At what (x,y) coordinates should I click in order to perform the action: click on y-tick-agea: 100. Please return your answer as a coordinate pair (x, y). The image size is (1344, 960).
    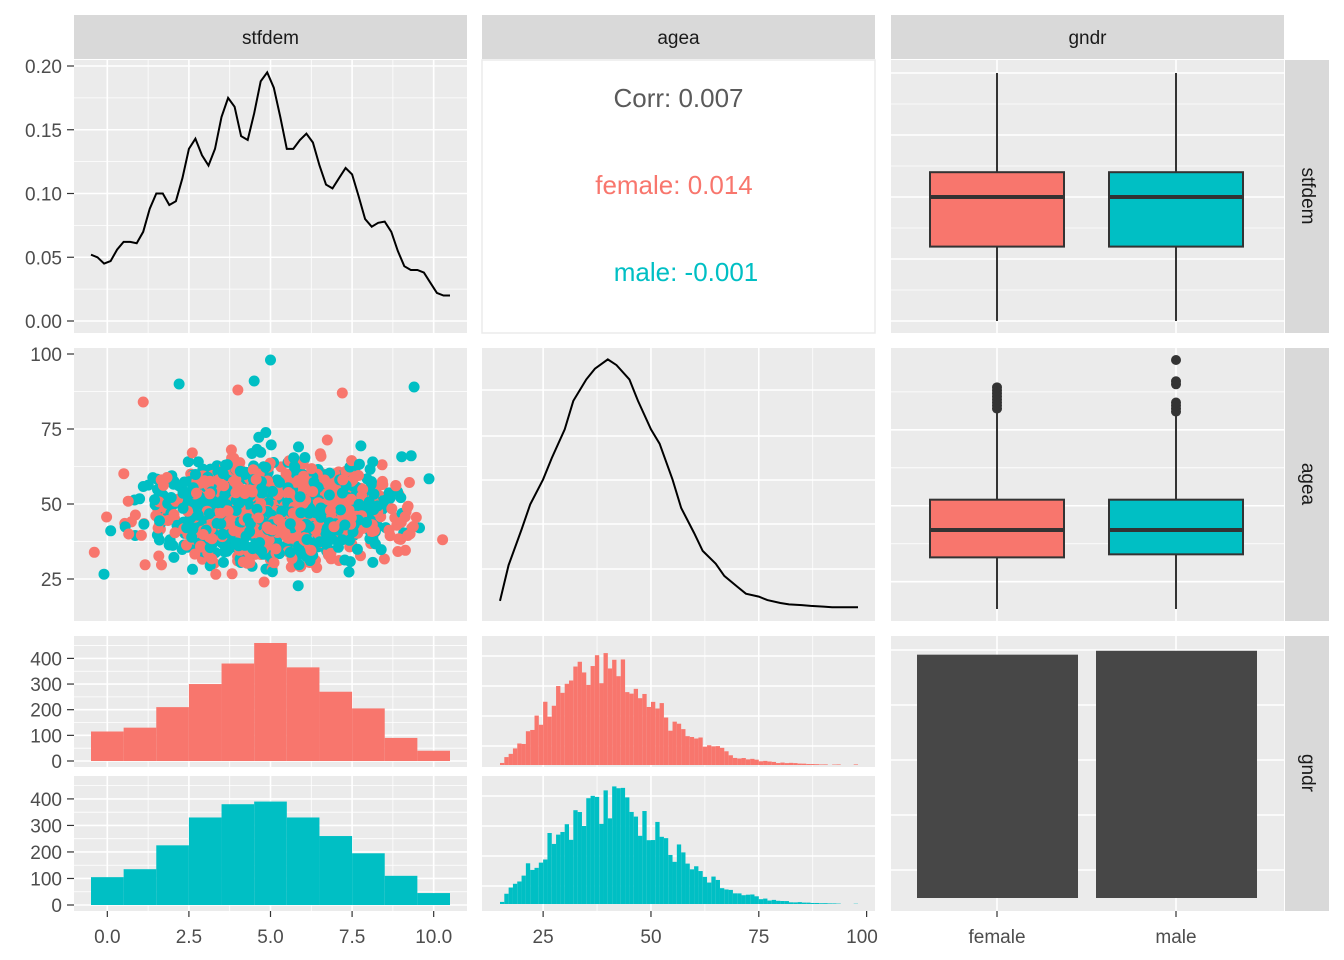
    Looking at the image, I should click on (46, 355).